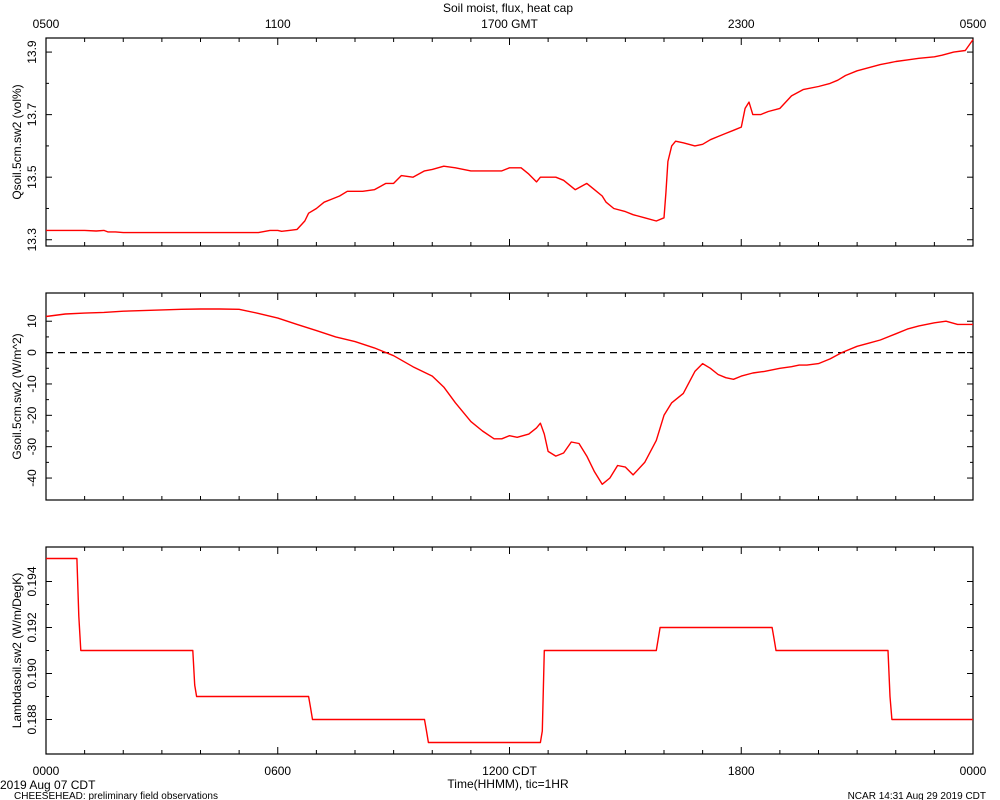 Image resolution: width=1000 pixels, height=800 pixels. Describe the element at coordinates (32, 52) in the screenshot. I see `y-tick-label: 13.9` at that location.